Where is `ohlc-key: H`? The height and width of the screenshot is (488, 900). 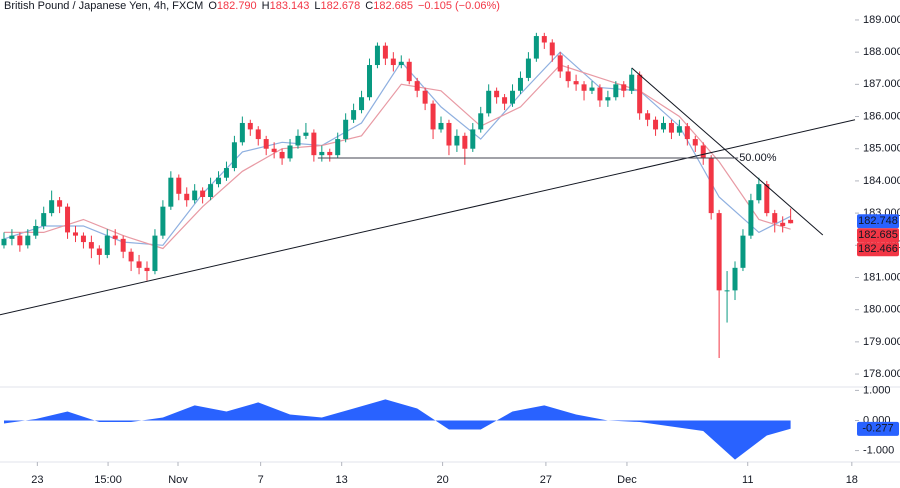 ohlc-key: H is located at coordinates (266, 6).